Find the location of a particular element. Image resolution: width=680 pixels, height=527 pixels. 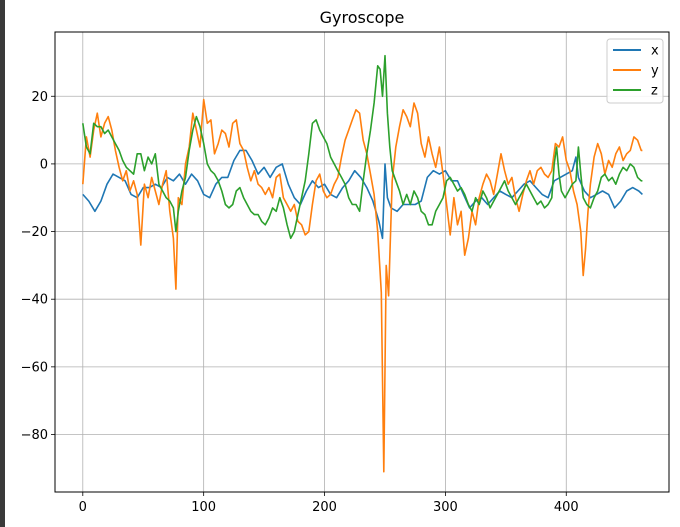

legend-label-y: y is located at coordinates (655, 71).